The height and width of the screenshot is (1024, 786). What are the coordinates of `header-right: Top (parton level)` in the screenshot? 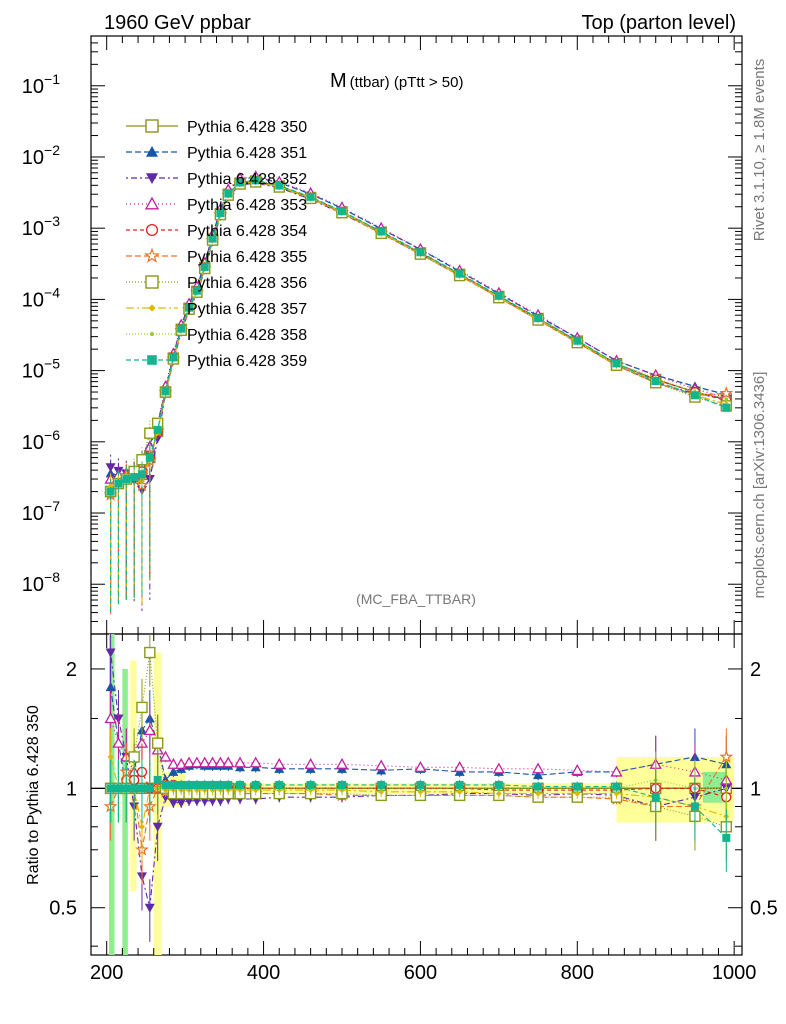 It's located at (658, 23).